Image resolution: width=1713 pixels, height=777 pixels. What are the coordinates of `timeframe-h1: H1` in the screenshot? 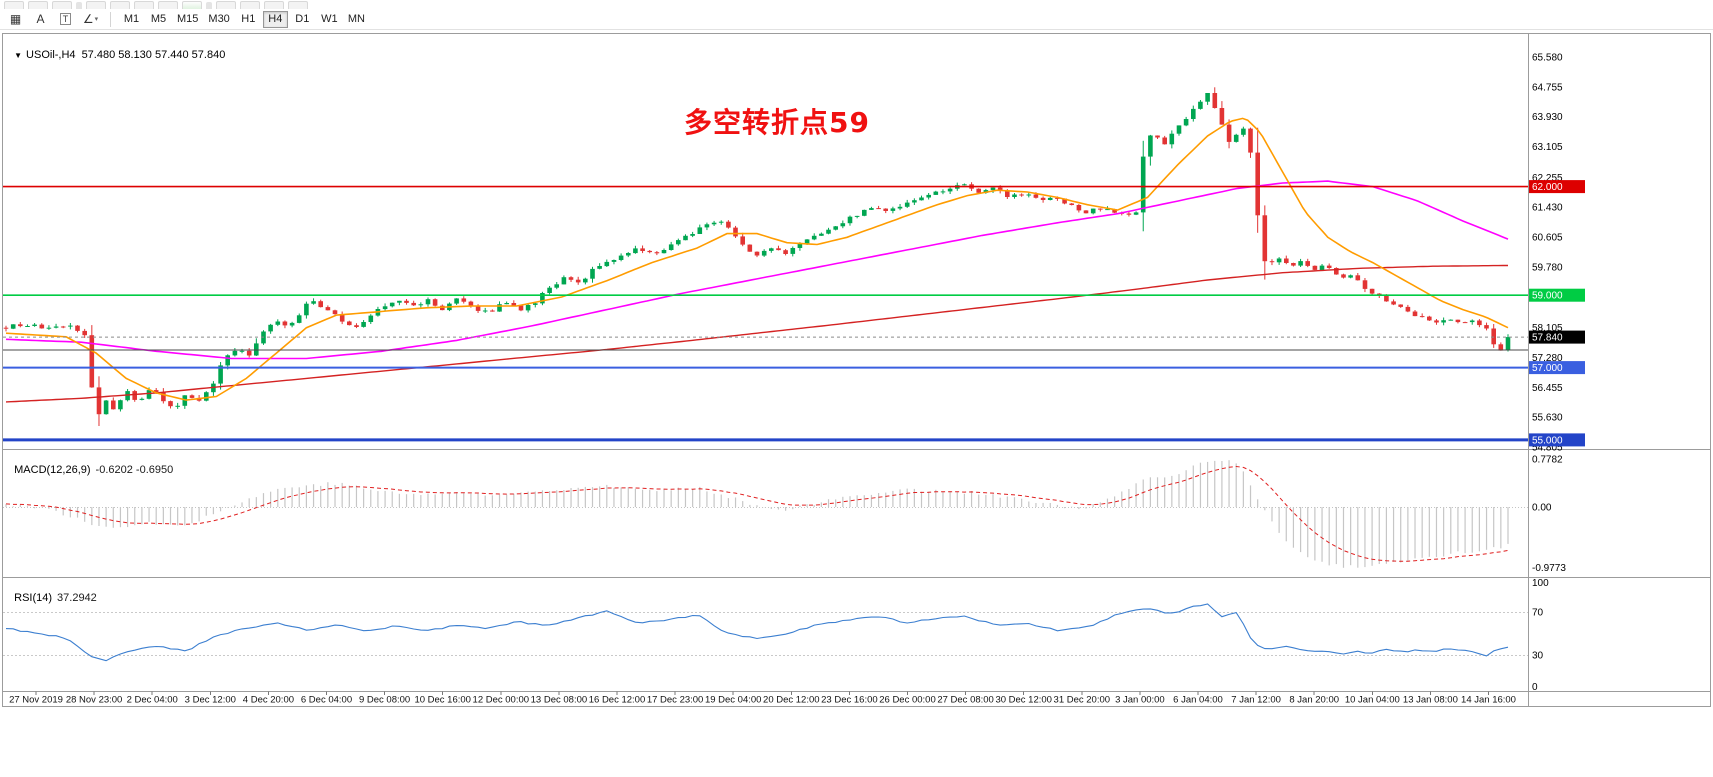 It's located at (248, 19).